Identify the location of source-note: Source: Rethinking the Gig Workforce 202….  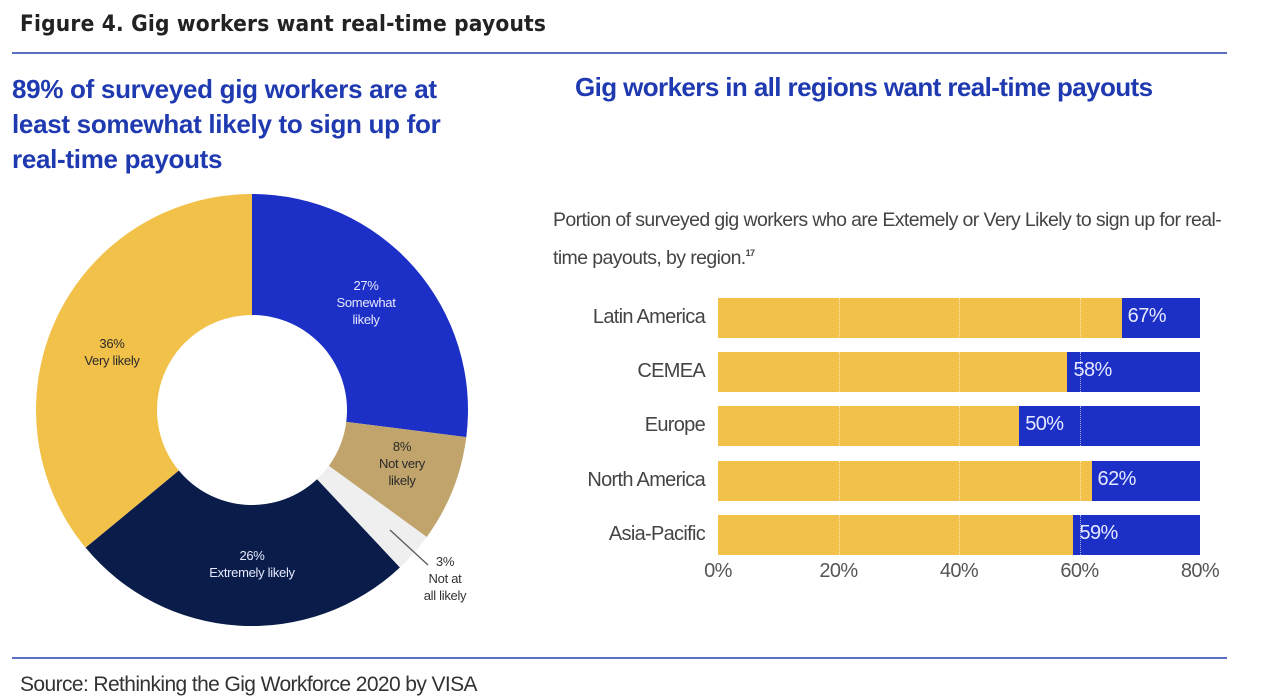
(249, 684).